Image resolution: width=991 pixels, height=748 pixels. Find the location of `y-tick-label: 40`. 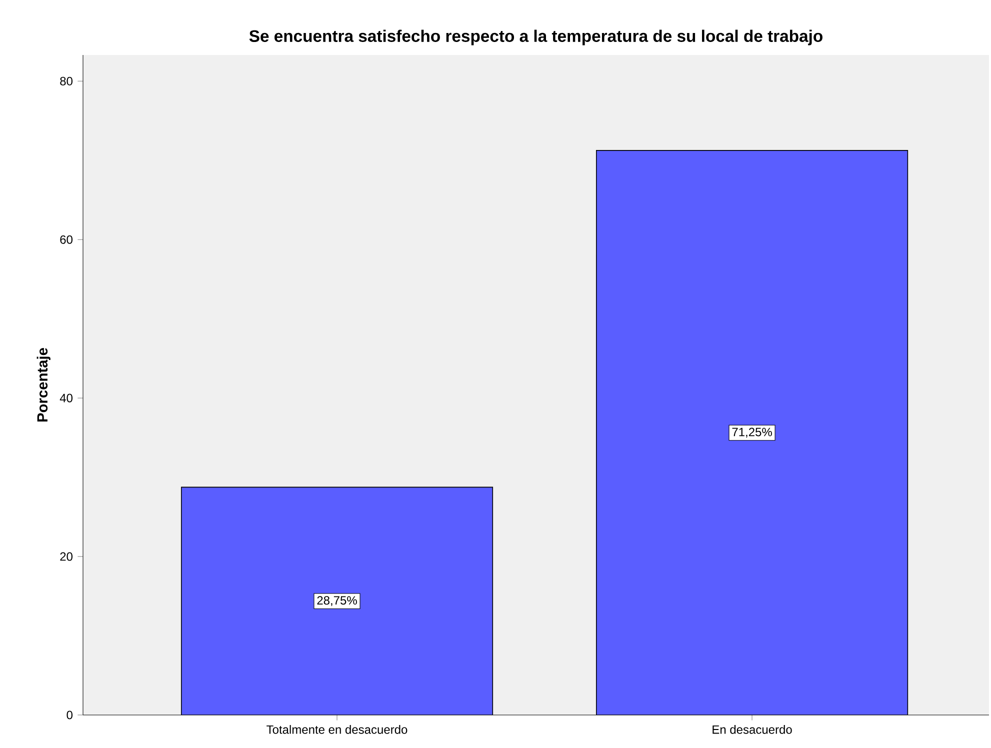

y-tick-label: 40 is located at coordinates (66, 398).